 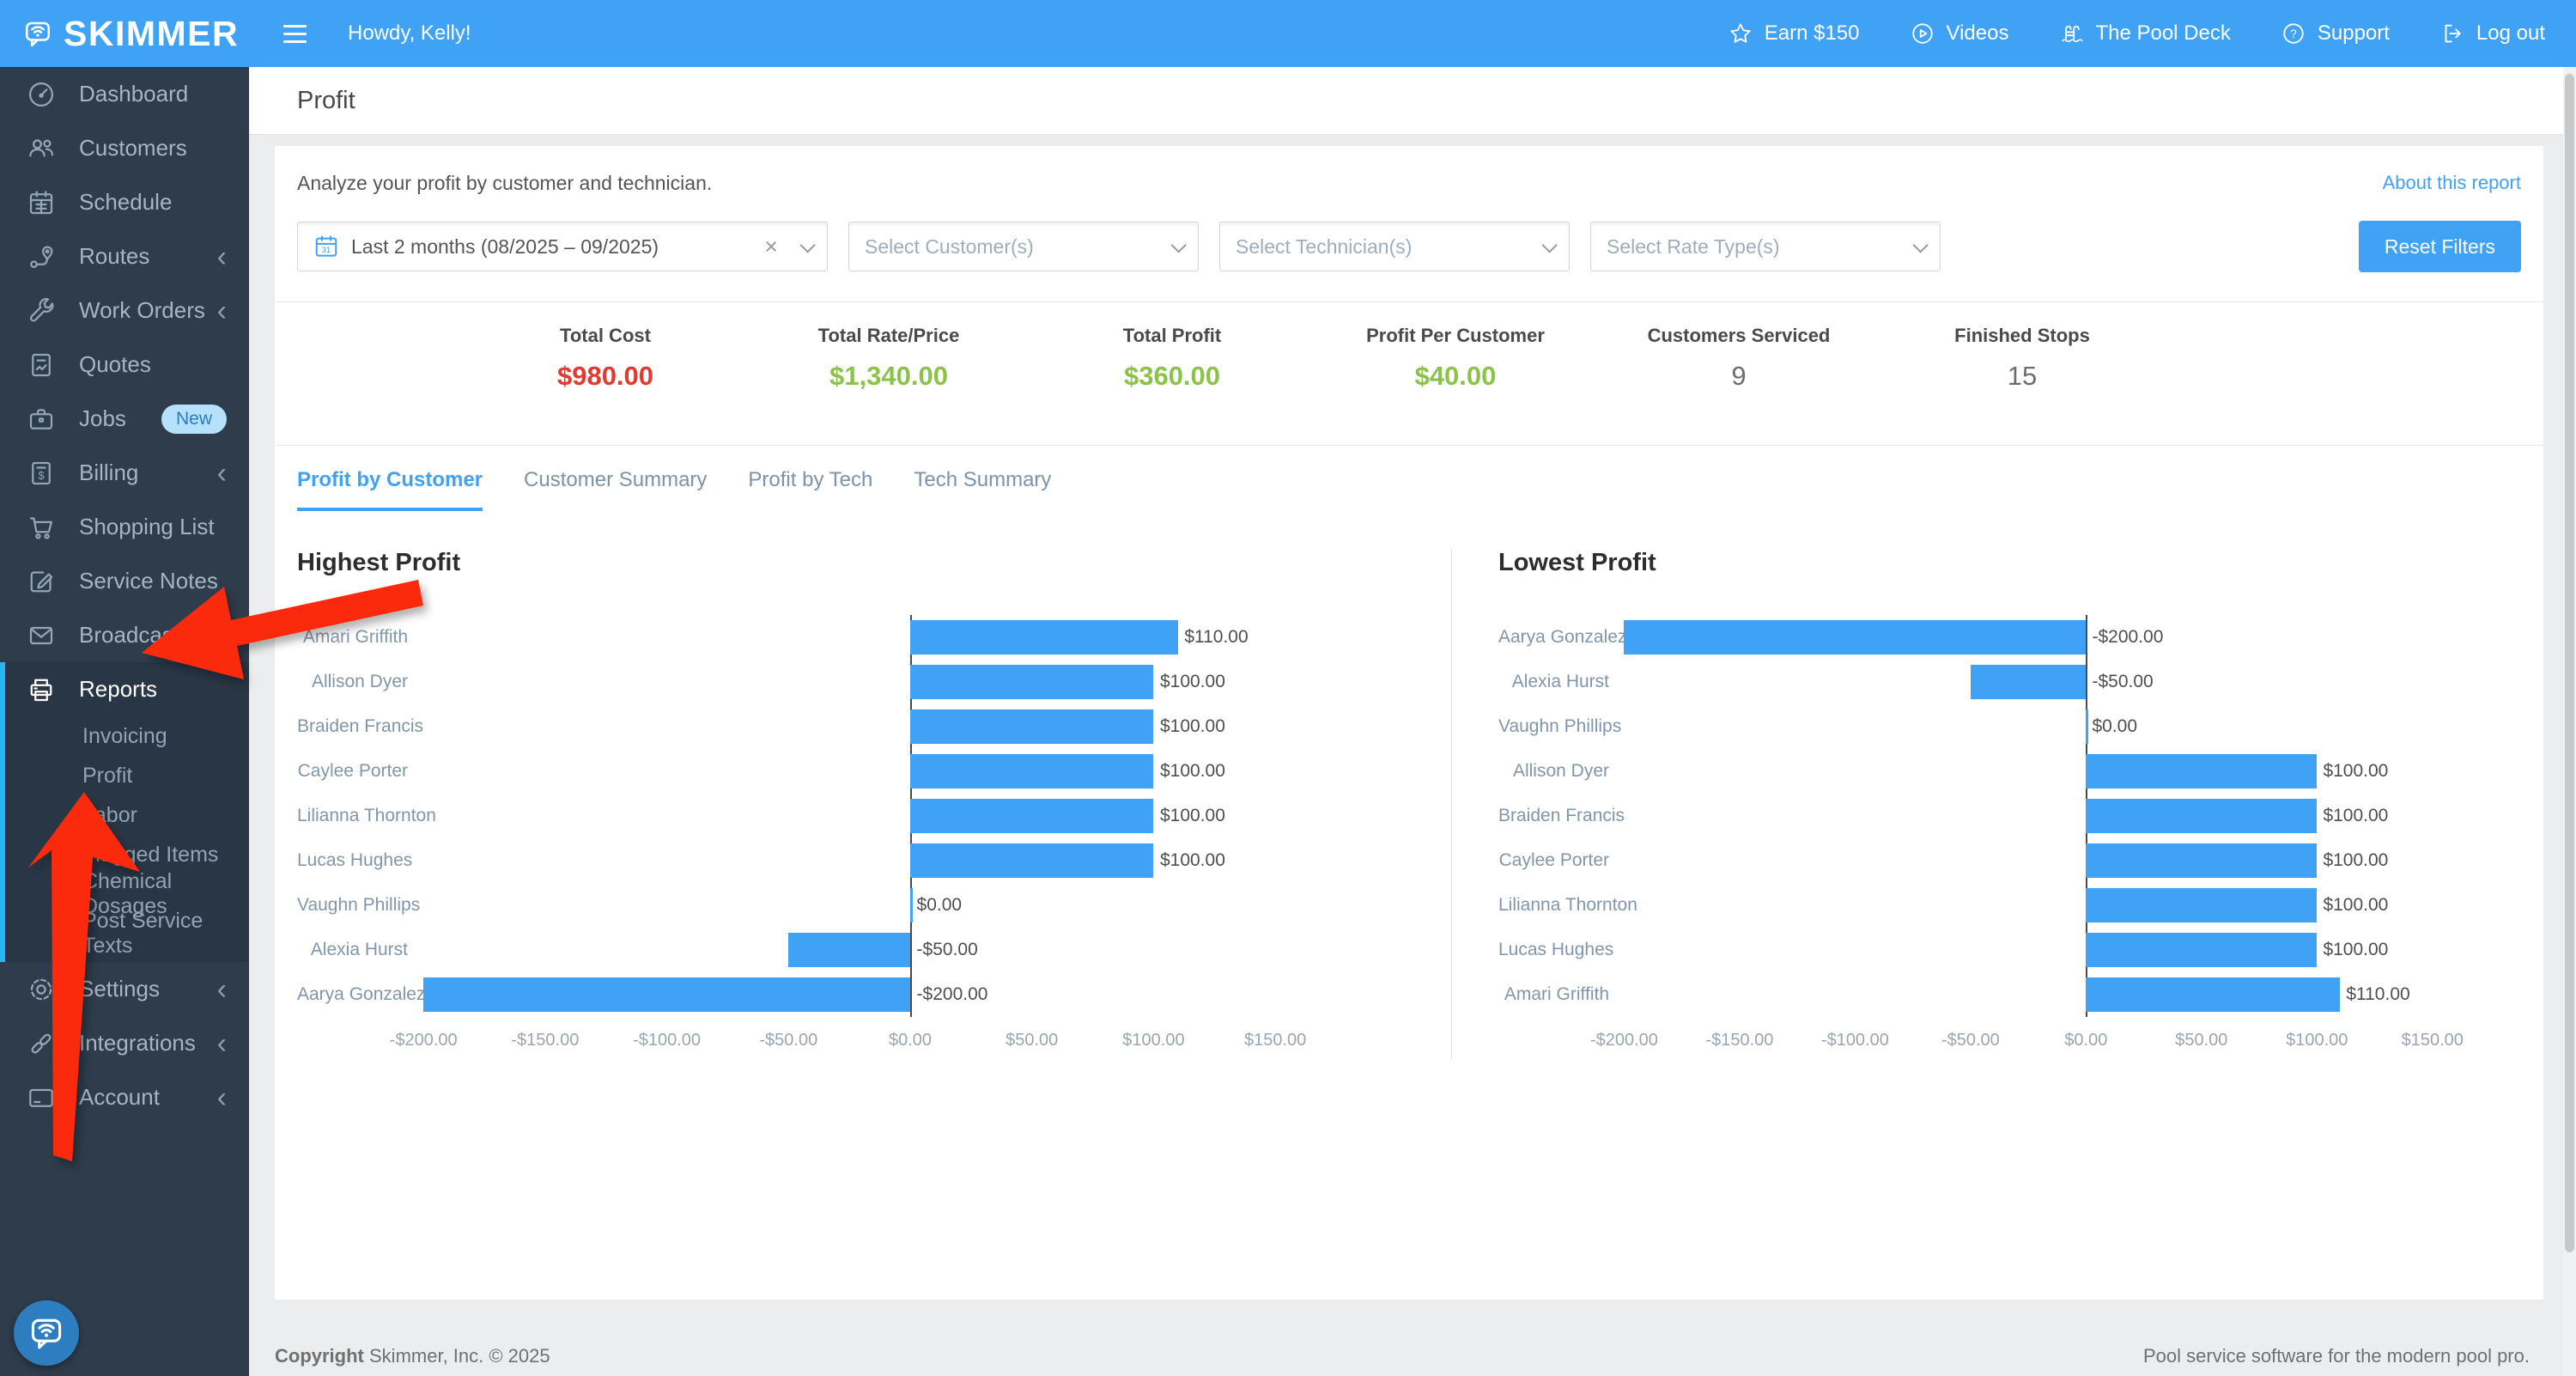 What do you see at coordinates (41, 310) in the screenshot?
I see `work-orders-icon` at bounding box center [41, 310].